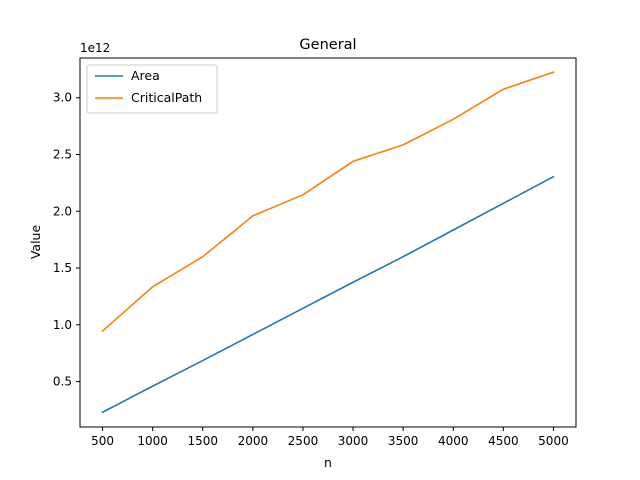 The image size is (640, 480). Describe the element at coordinates (35, 242) in the screenshot. I see `y-axis-label: Value` at that location.